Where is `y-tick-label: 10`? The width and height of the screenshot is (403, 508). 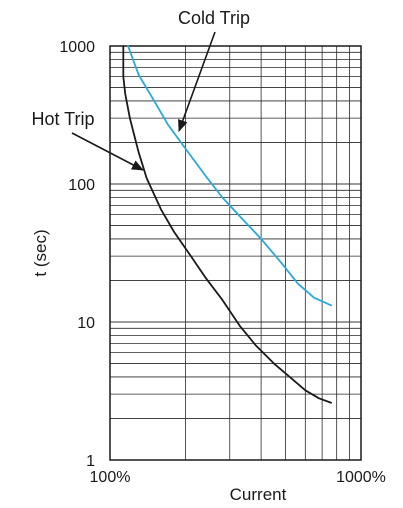
y-tick-label: 10 is located at coordinates (86, 323).